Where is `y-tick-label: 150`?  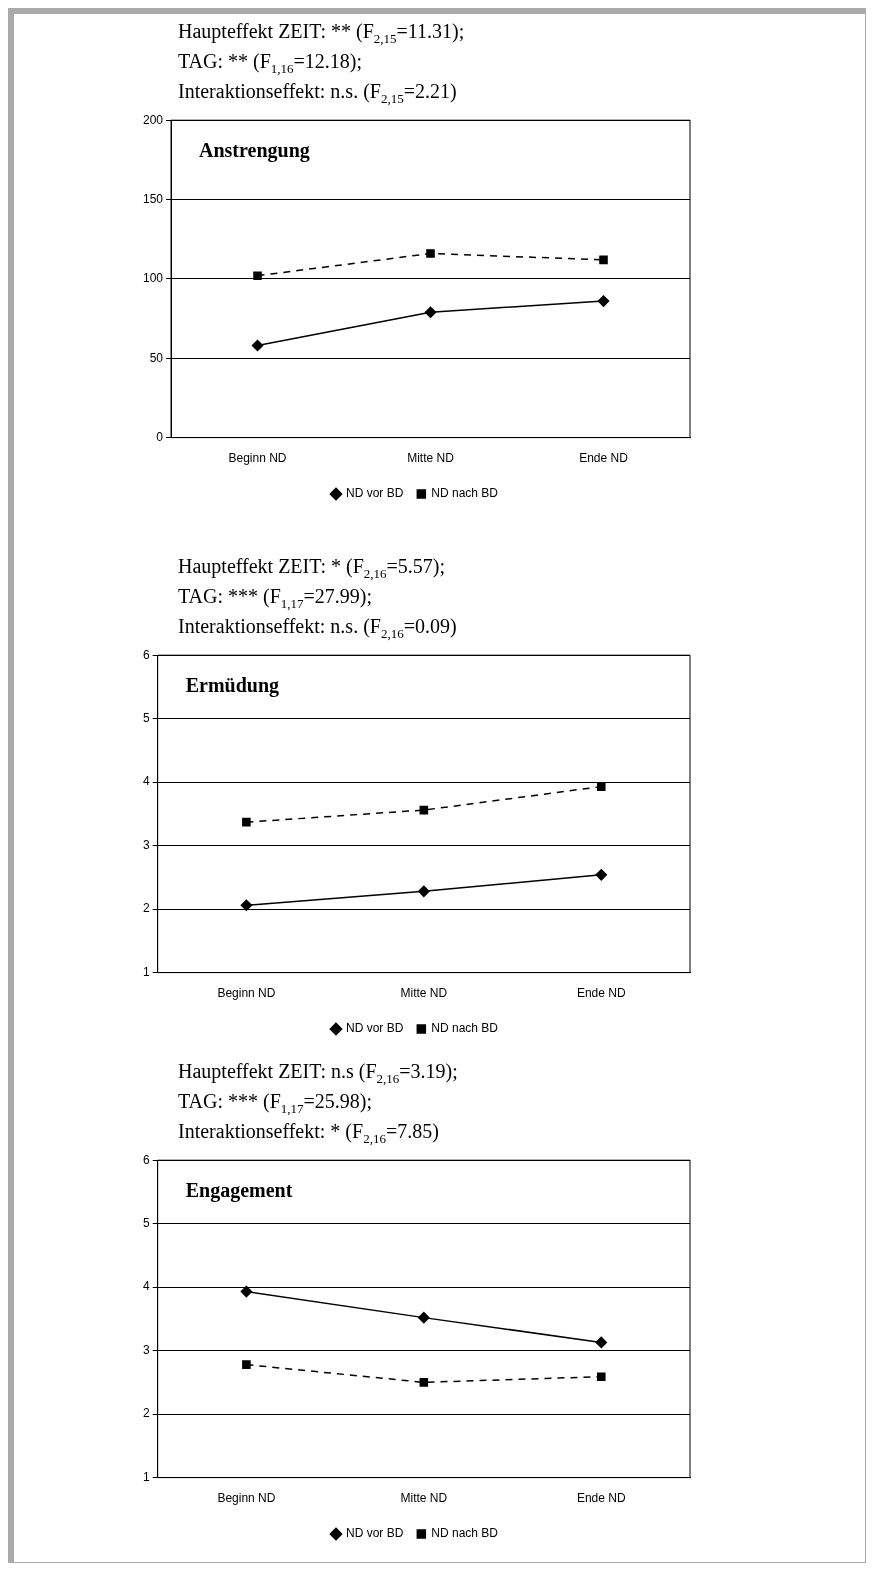
y-tick-label: 150 is located at coordinates (153, 198).